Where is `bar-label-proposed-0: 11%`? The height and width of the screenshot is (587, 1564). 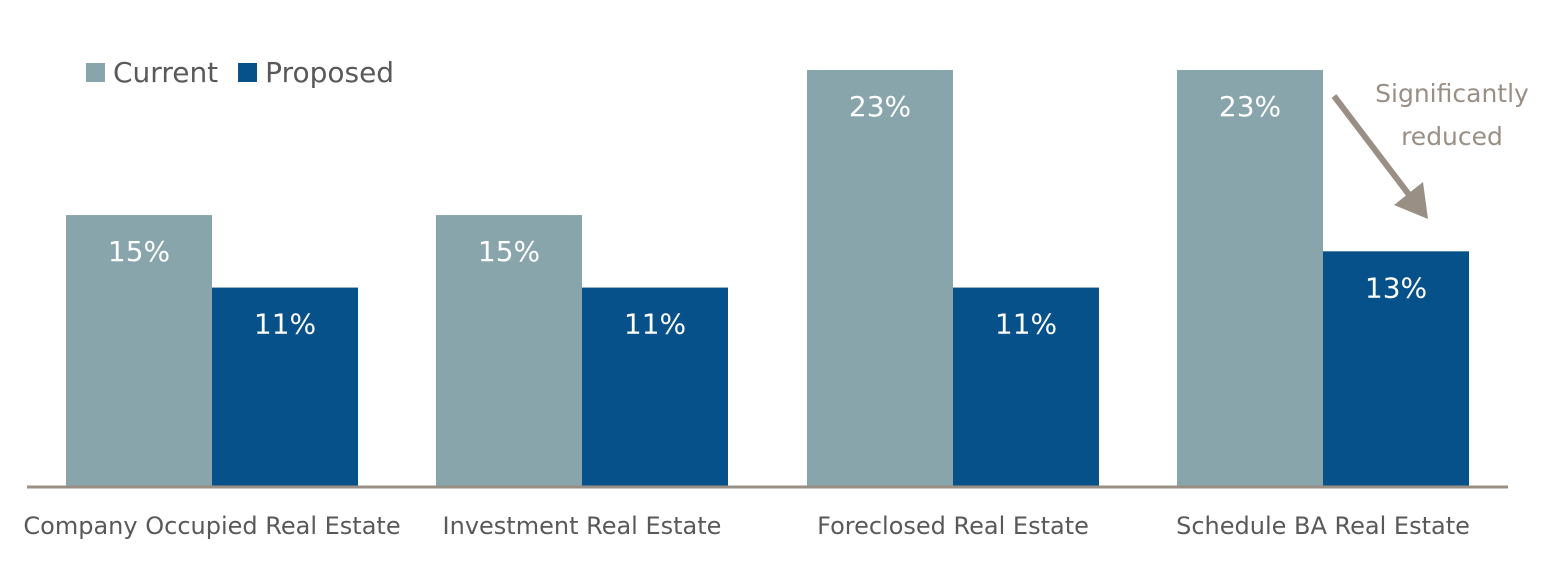 bar-label-proposed-0: 11% is located at coordinates (285, 324).